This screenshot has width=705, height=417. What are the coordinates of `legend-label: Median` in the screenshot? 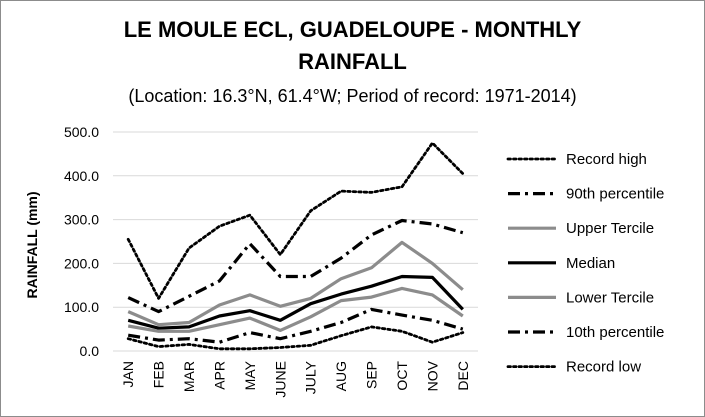 It's located at (590, 263).